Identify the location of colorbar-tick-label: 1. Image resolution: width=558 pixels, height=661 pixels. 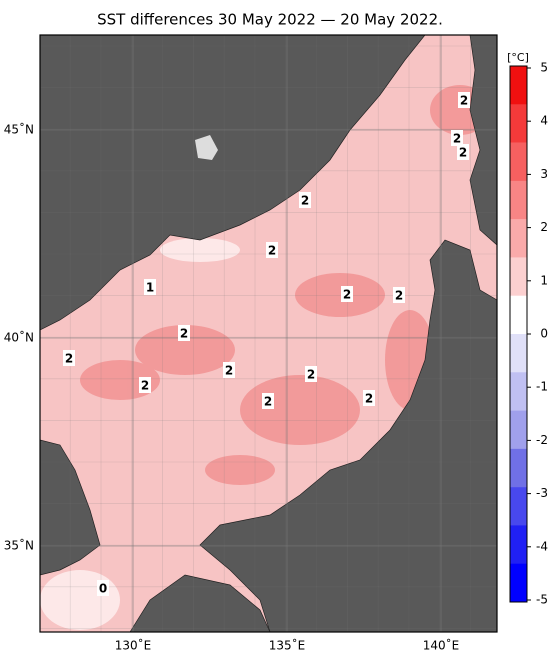
(544, 280).